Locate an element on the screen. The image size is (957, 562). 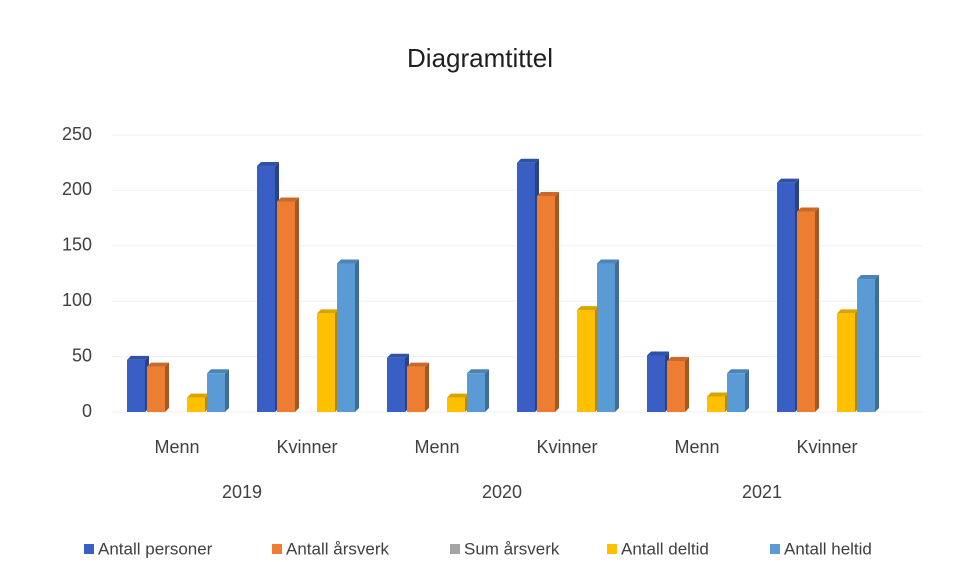
legend-label: Antall heltid is located at coordinates (828, 548).